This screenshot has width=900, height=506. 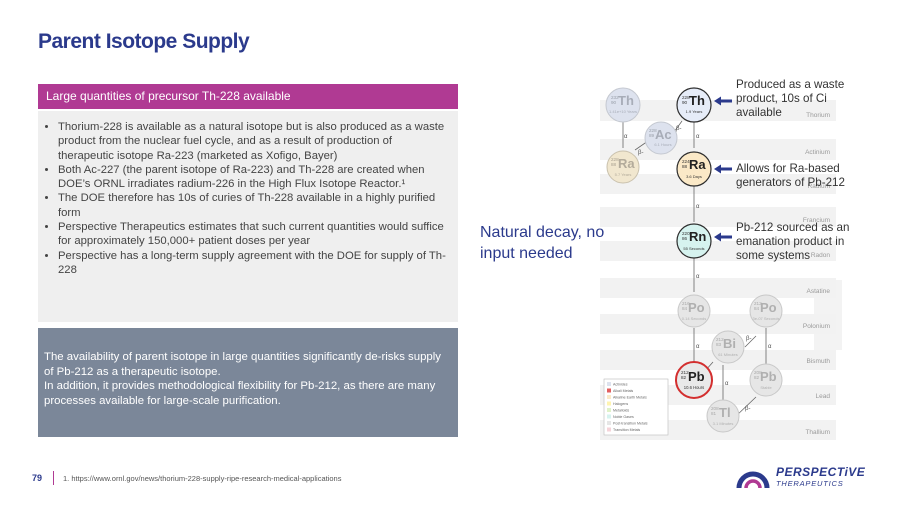 What do you see at coordinates (630, 424) in the screenshot?
I see `svg-text: Post-transition Metals` at bounding box center [630, 424].